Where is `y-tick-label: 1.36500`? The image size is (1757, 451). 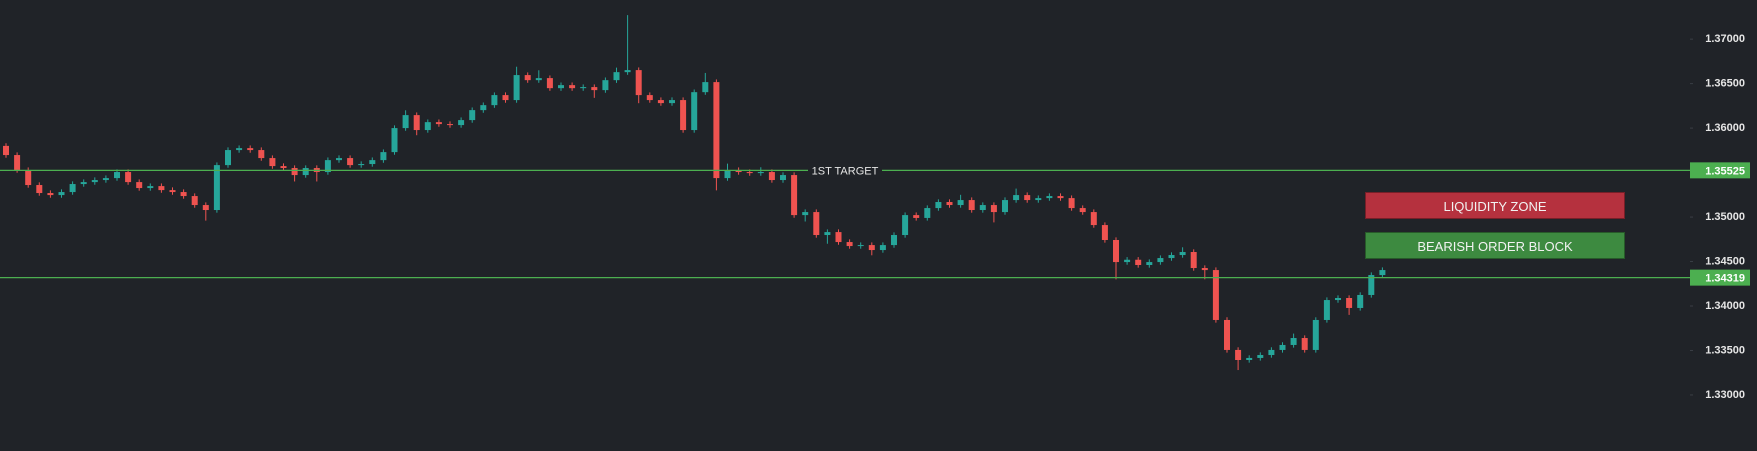
y-tick-label: 1.36500 is located at coordinates (1725, 84).